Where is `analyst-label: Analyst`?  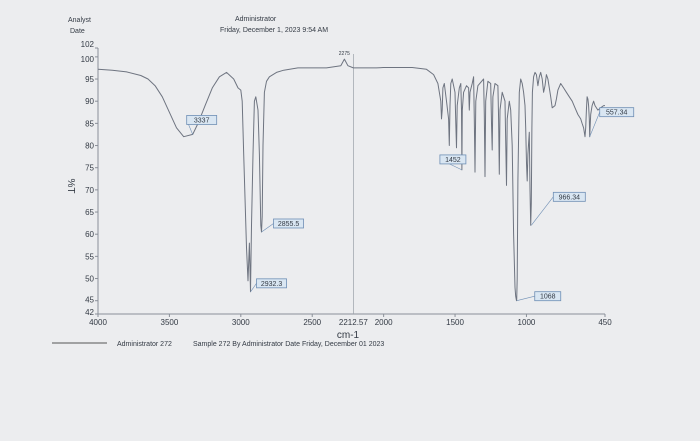
analyst-label: Analyst is located at coordinates (79, 20).